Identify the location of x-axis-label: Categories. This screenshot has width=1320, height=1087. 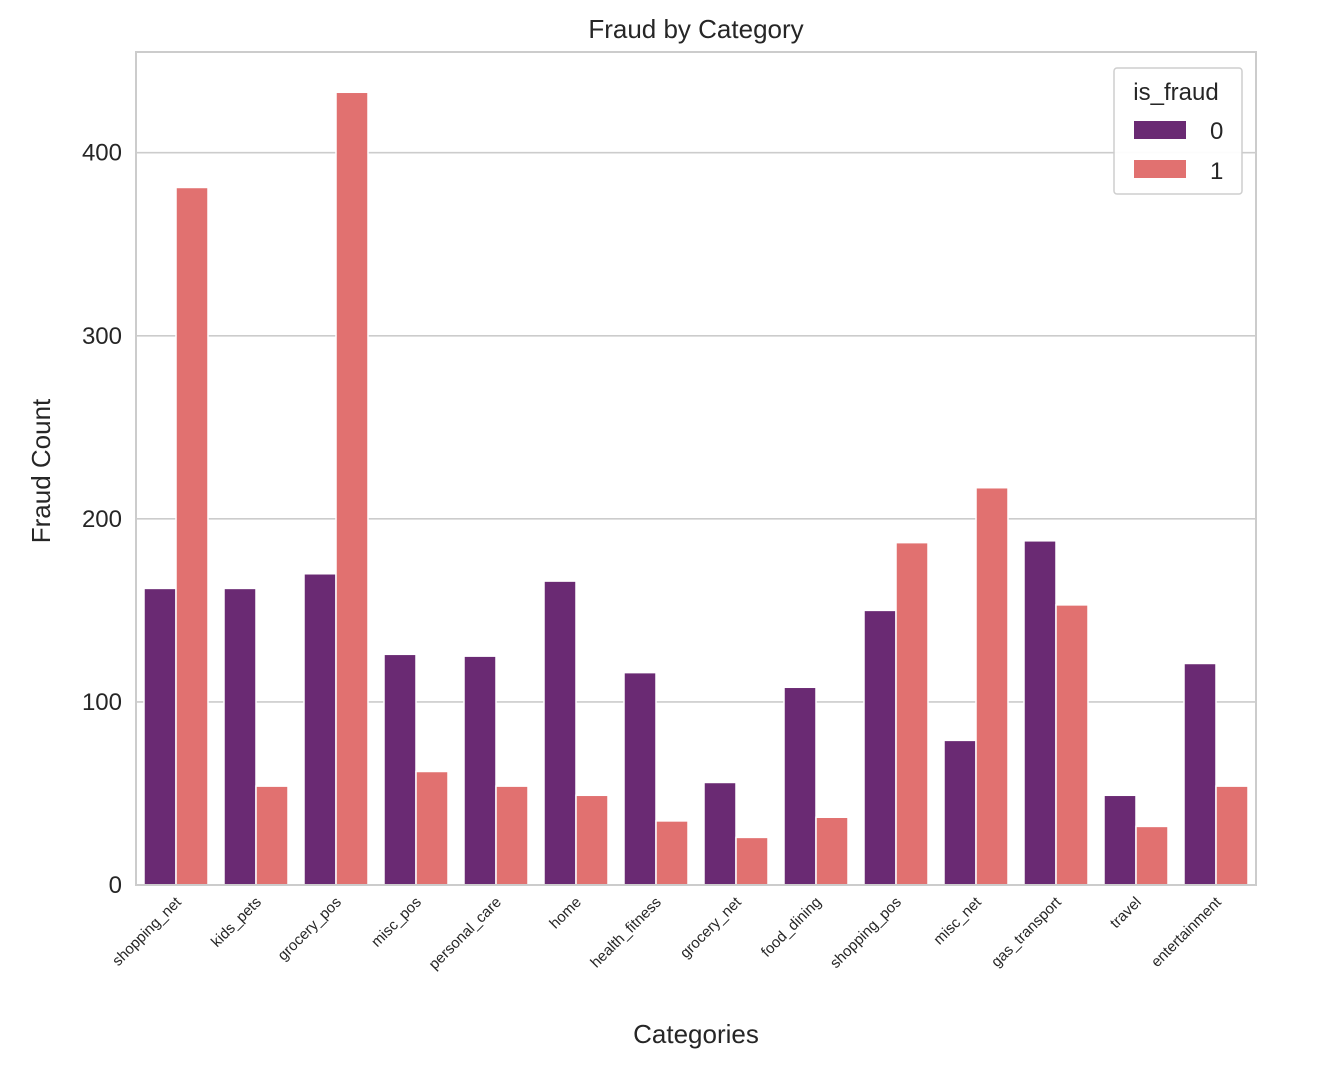
(696, 1034).